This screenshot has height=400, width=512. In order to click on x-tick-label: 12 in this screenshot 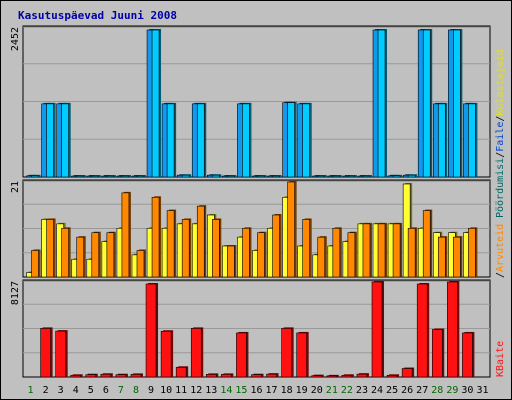, I will do `click(196, 390)`.